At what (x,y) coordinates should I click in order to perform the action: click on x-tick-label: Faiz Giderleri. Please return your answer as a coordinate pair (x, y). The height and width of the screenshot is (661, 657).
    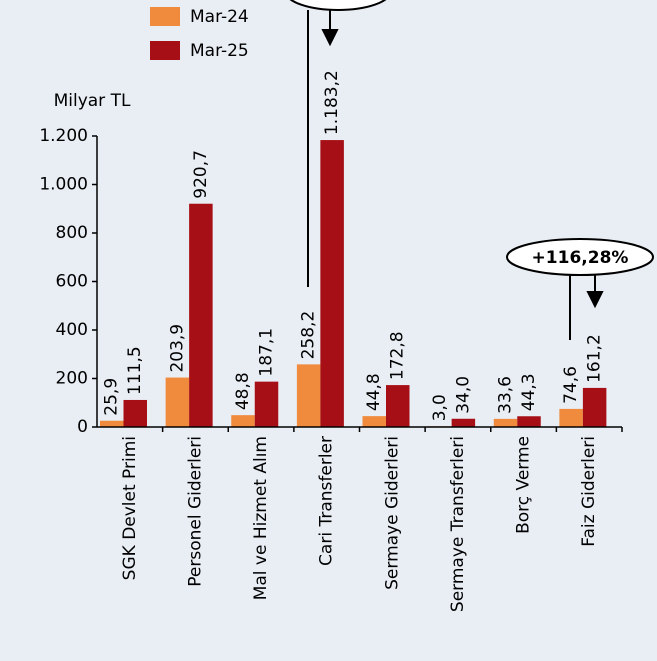
    Looking at the image, I should click on (589, 491).